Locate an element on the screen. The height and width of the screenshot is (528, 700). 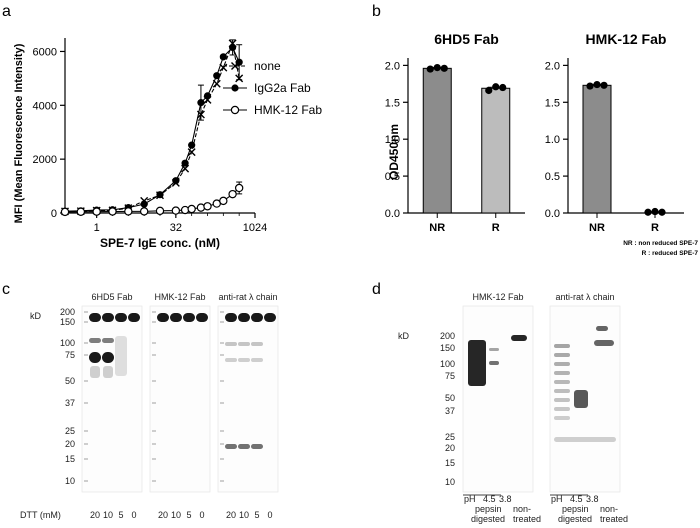
panel-label-c: c is located at coordinates (6, 289).